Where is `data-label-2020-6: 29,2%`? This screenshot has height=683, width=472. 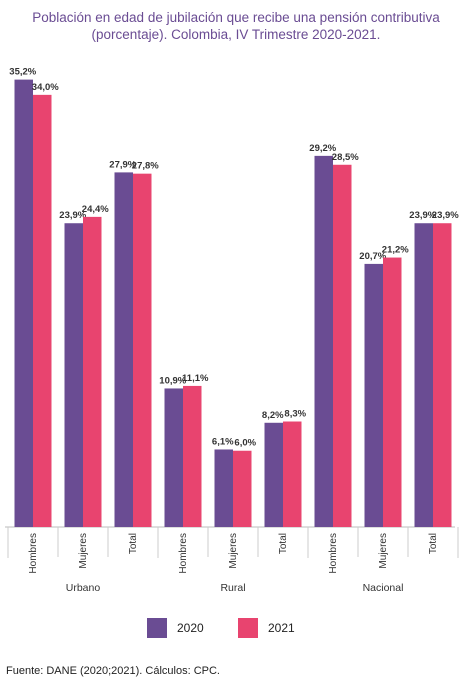
data-label-2020-6: 29,2% is located at coordinates (322, 148).